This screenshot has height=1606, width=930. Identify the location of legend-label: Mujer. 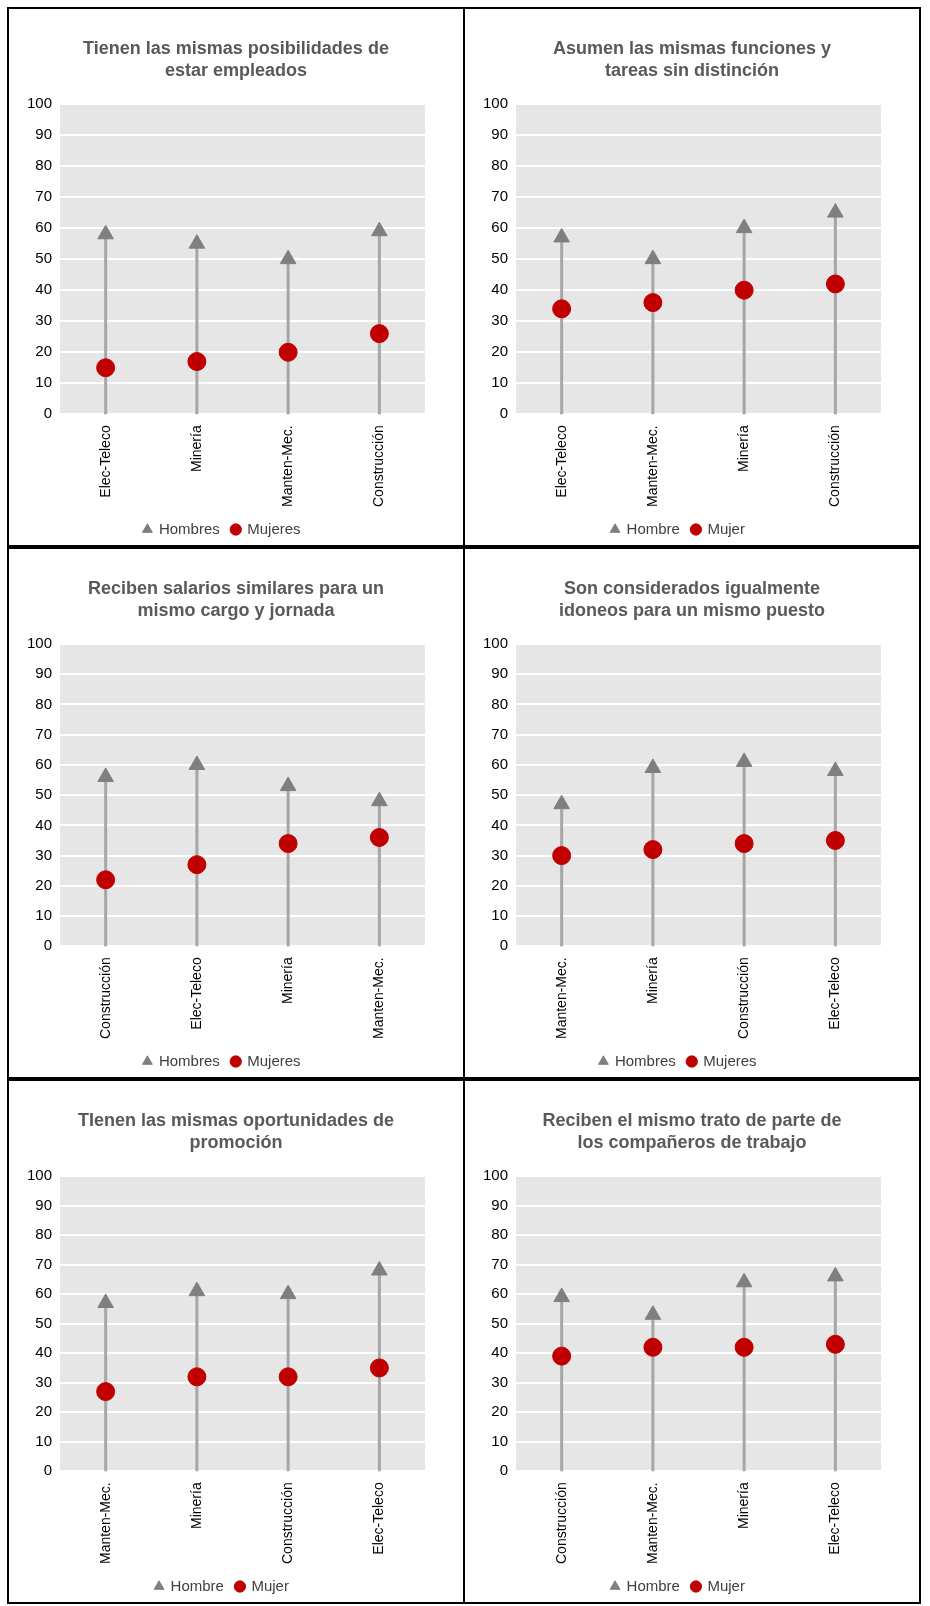
(270, 1585).